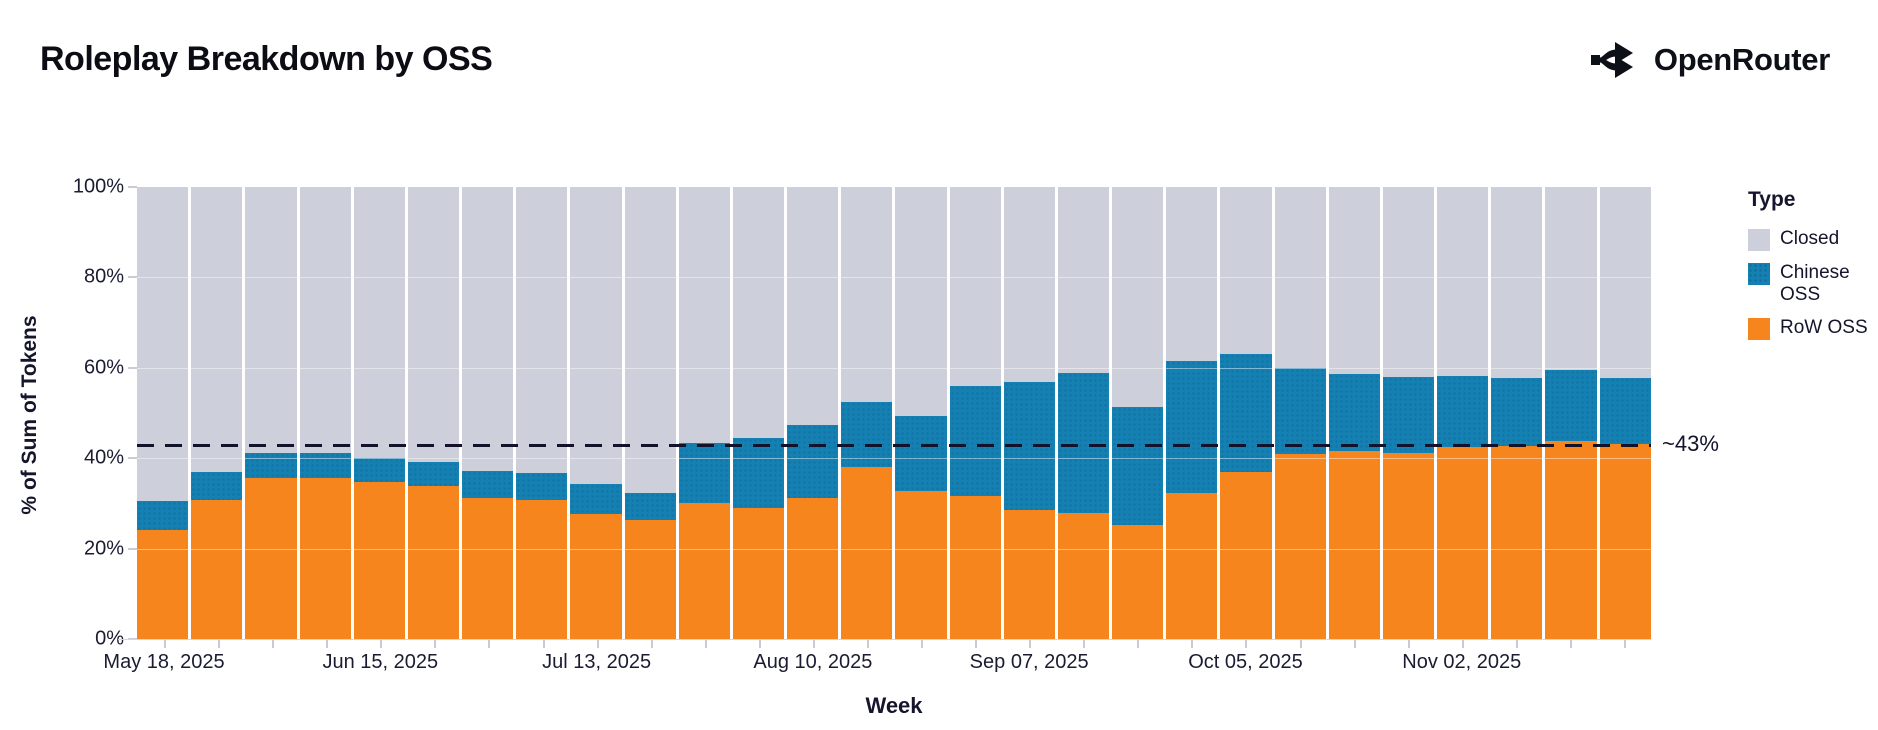  I want to click on bar-jul-13-2025, so click(596, 413).